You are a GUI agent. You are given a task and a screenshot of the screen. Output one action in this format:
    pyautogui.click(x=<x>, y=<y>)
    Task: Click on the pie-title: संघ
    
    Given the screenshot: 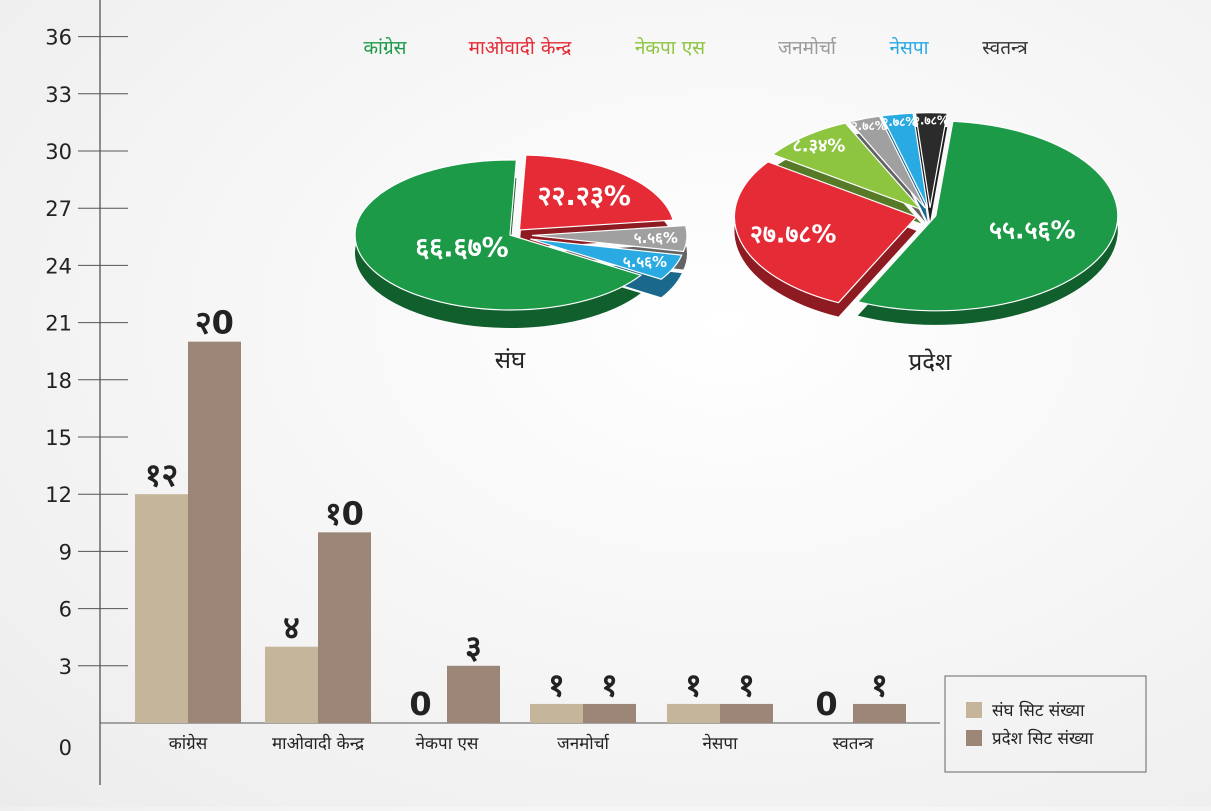 What is the action you would take?
    pyautogui.click(x=510, y=360)
    